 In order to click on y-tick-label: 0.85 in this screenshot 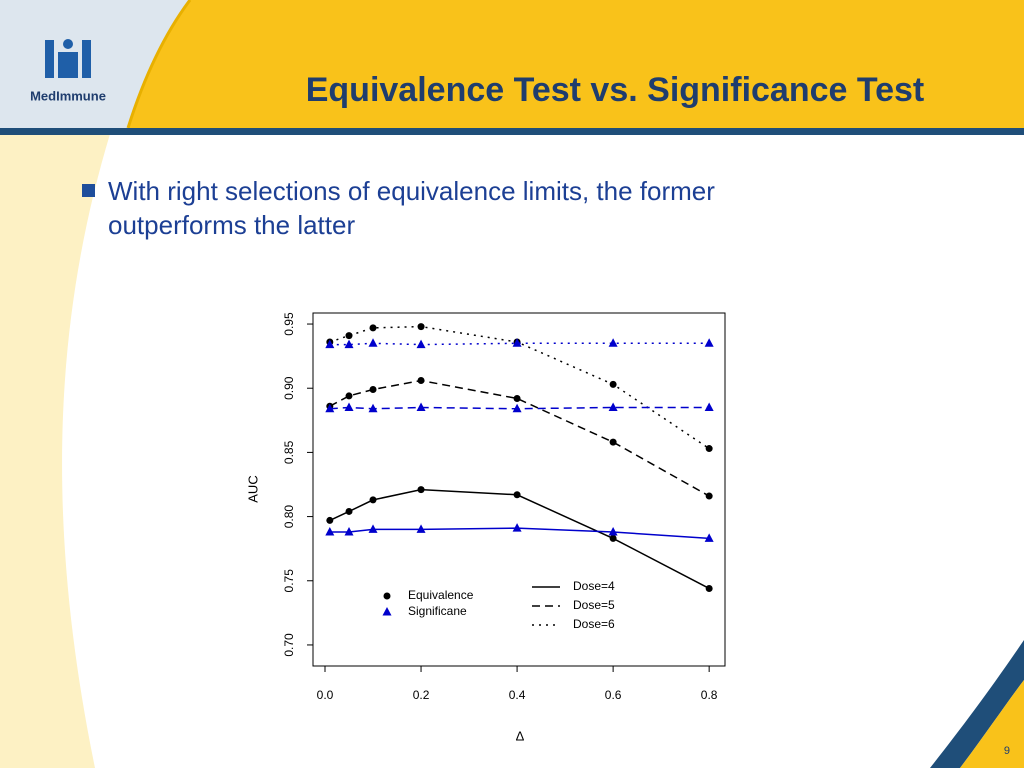, I will do `click(289, 452)`.